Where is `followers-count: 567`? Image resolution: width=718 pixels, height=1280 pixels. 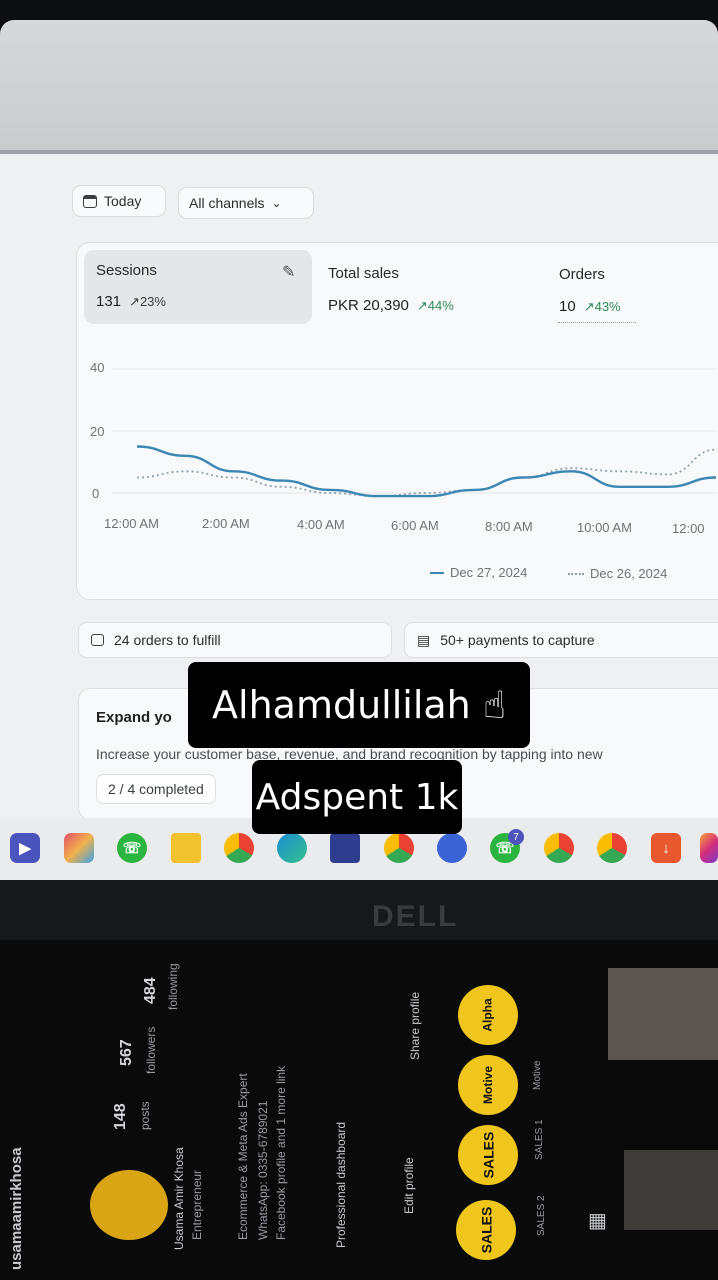
followers-count: 567 is located at coordinates (126, 1052).